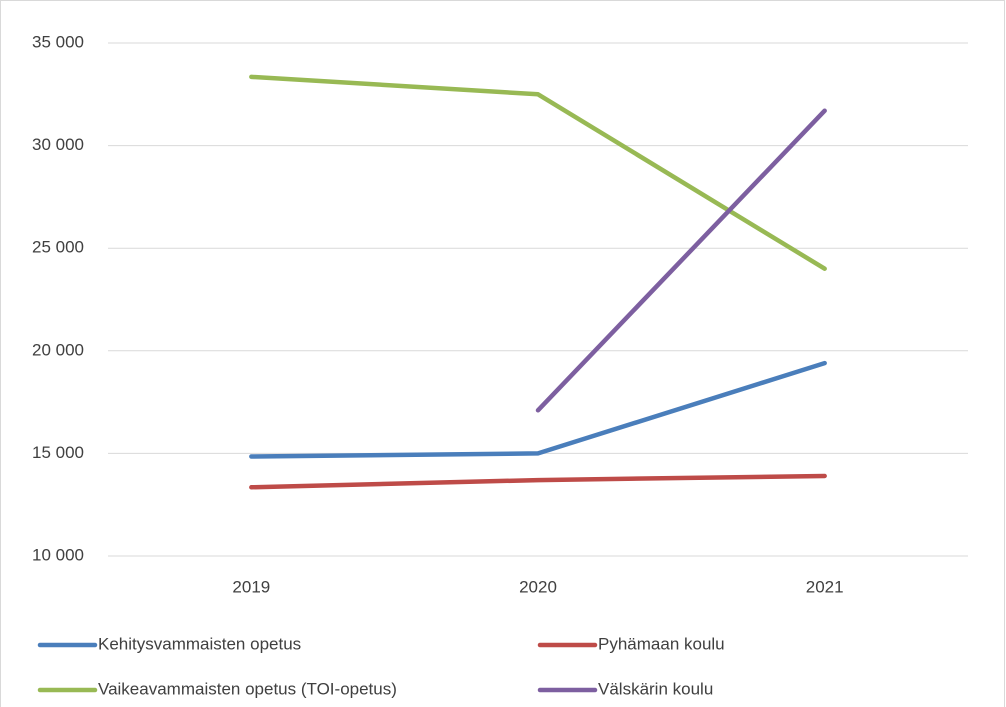 The image size is (1006, 707). I want to click on y-tick-label: 20 000, so click(58, 349).